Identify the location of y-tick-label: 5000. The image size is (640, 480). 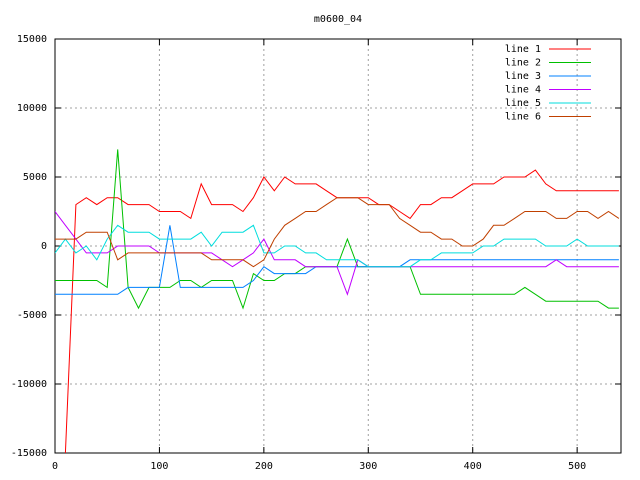
(35, 177).